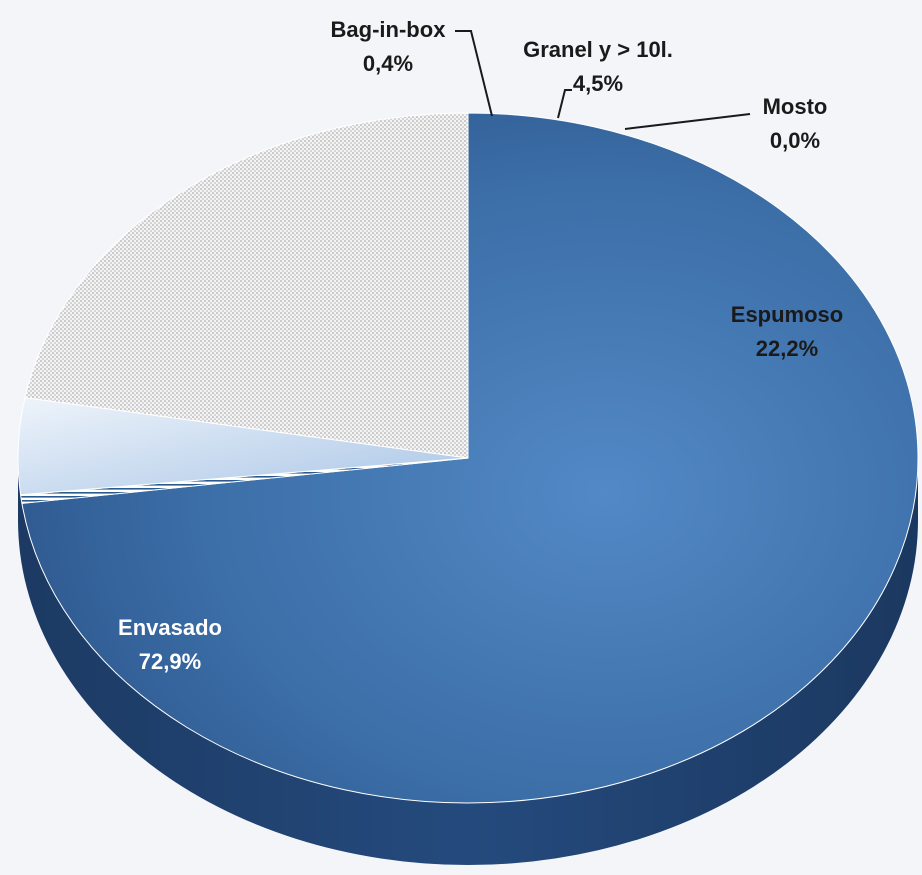  Describe the element at coordinates (598, 83) in the screenshot. I see `slice-value-granel-y-10l: 4,5%` at that location.